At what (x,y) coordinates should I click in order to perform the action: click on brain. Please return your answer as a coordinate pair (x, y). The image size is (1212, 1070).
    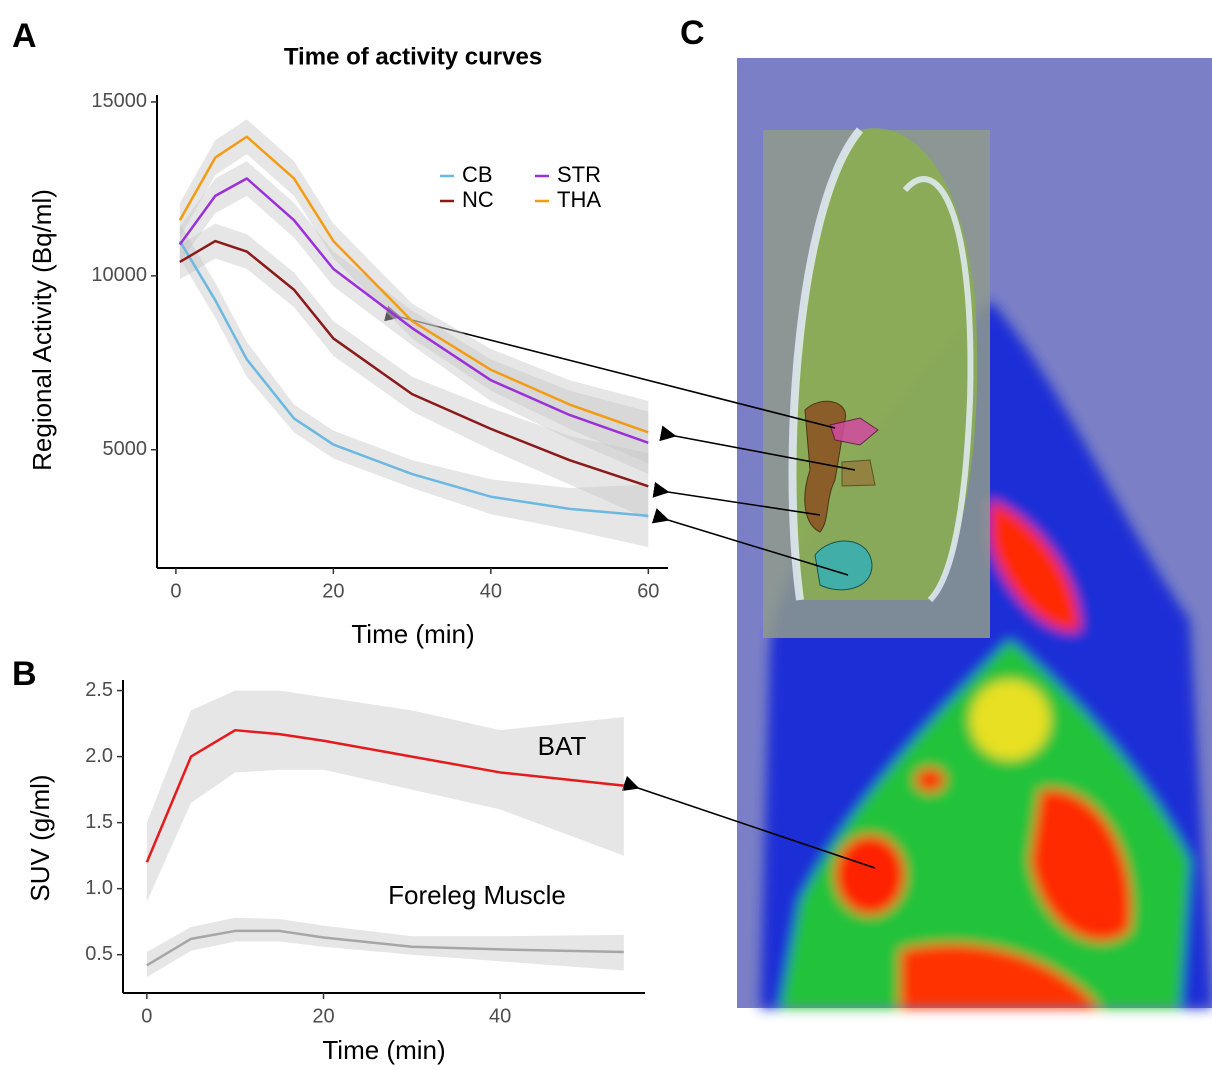
    Looking at the image, I should click on (885, 364).